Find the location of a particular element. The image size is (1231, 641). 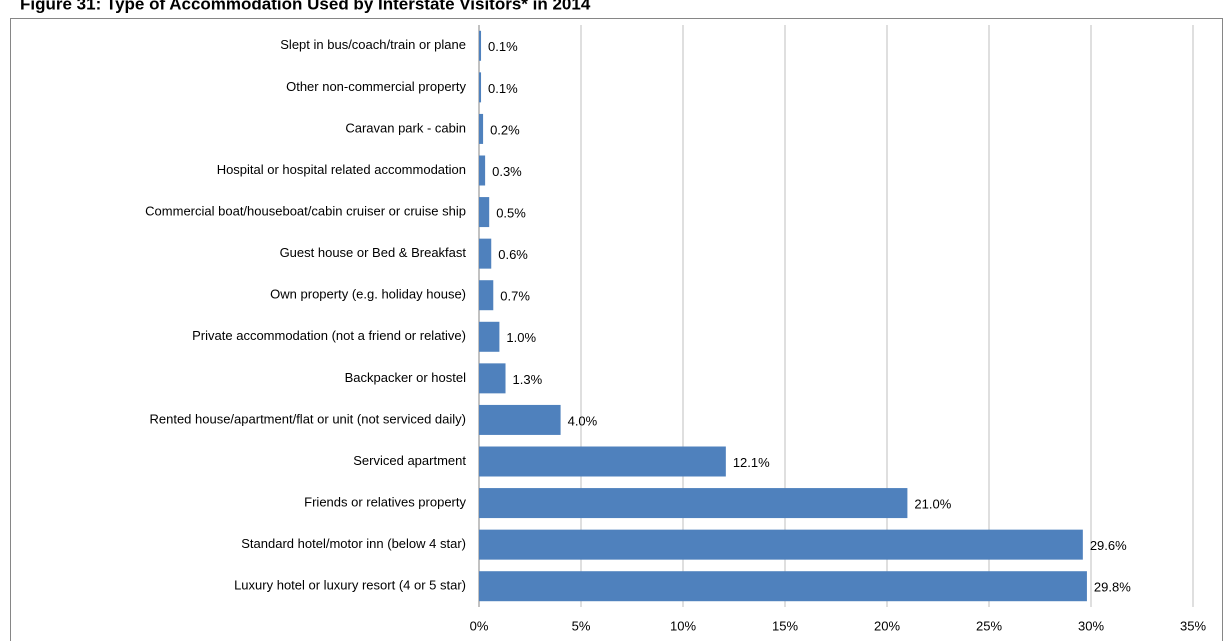

x-tick-label: 25% is located at coordinates (989, 625).